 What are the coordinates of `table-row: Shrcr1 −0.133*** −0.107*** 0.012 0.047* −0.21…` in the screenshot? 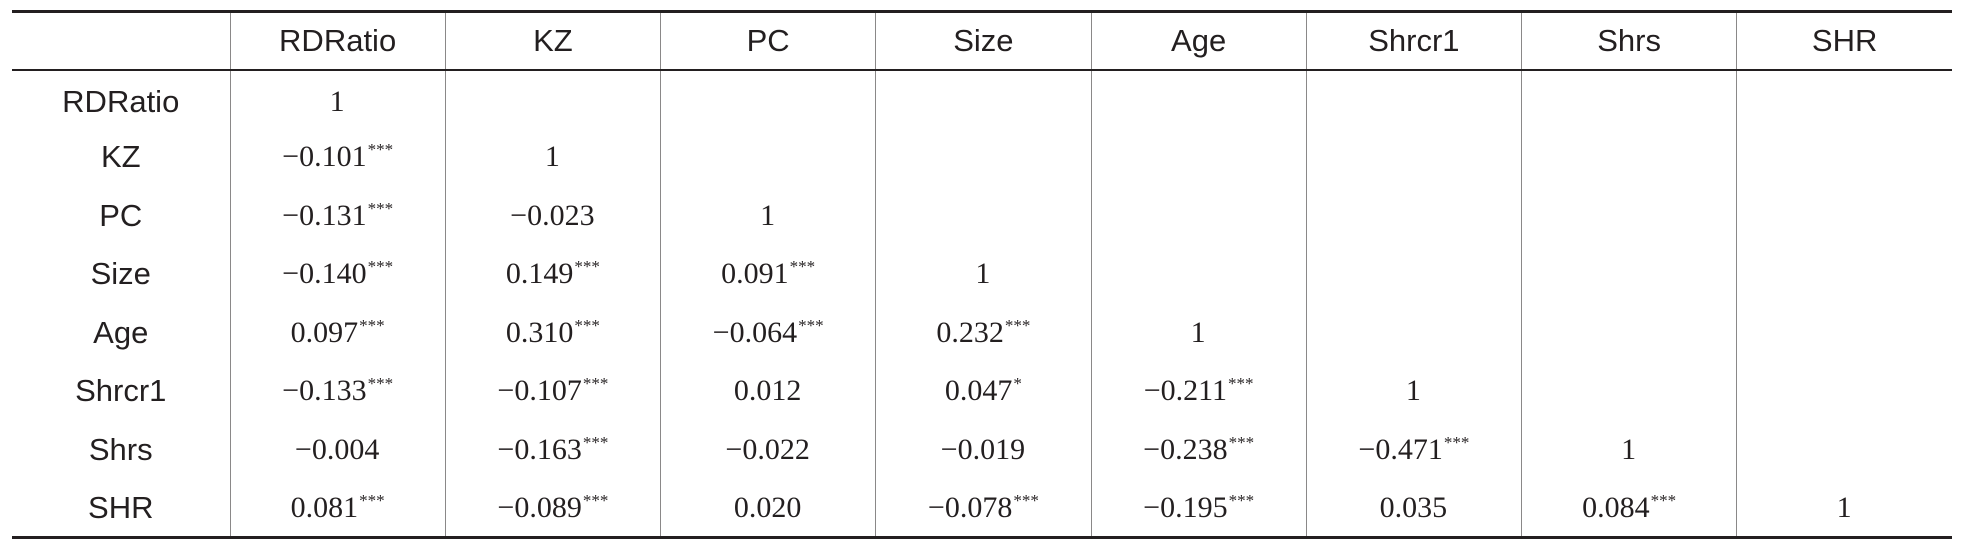 It's located at (982, 391).